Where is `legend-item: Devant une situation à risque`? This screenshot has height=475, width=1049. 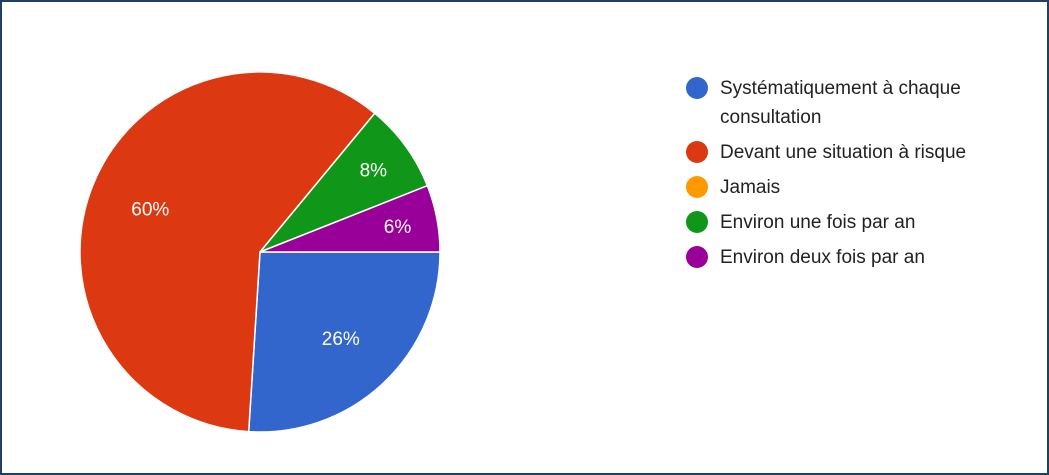
legend-item: Devant une situation à risque is located at coordinates (866, 152).